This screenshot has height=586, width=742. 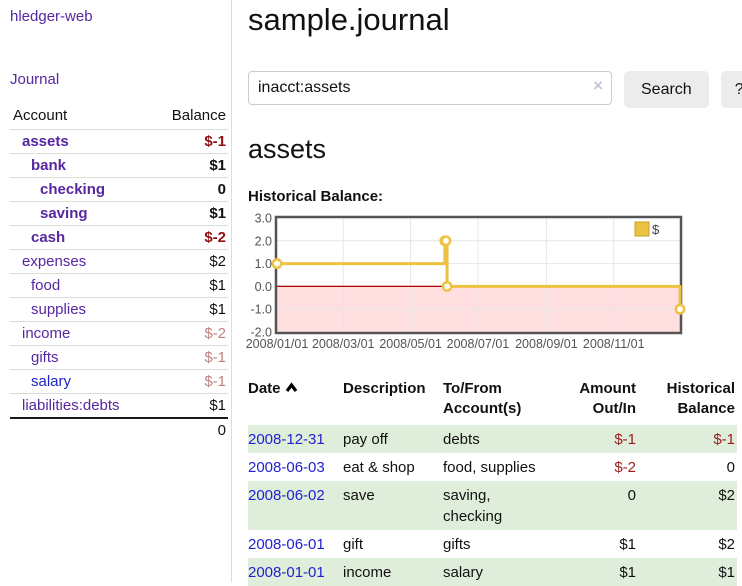 What do you see at coordinates (119, 309) in the screenshot?
I see `account-row: supplies $1` at bounding box center [119, 309].